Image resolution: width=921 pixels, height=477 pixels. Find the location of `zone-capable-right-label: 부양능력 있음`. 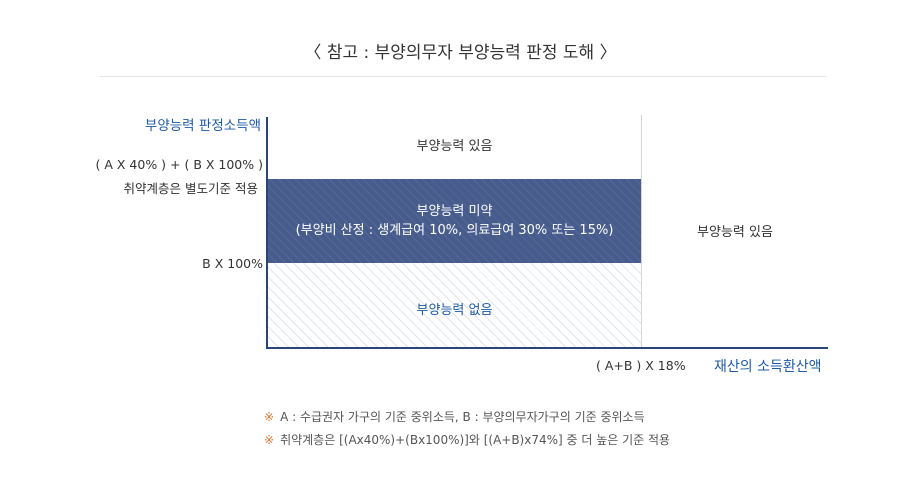

zone-capable-right-label: 부양능력 있음 is located at coordinates (735, 232).